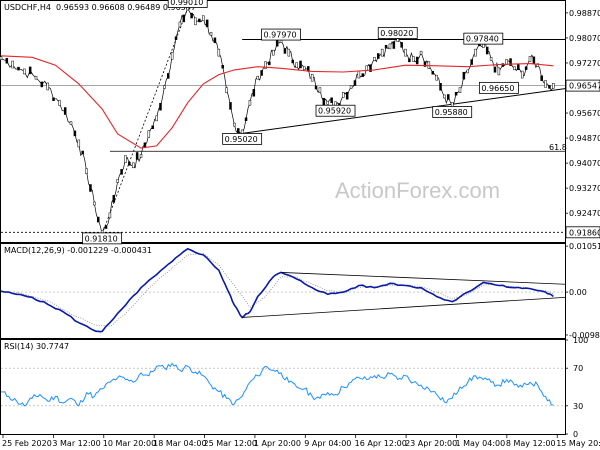  Describe the element at coordinates (126, 7) in the screenshot. I see `ohlc-header: 0.96593 0.96608 0.96489 0.96547` at that location.